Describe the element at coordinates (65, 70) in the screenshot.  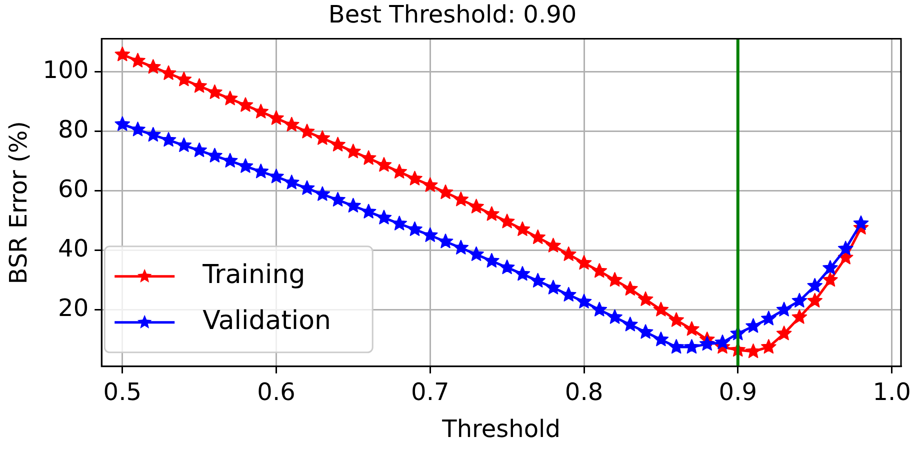
I see `y-tick-label: 100` at that location.